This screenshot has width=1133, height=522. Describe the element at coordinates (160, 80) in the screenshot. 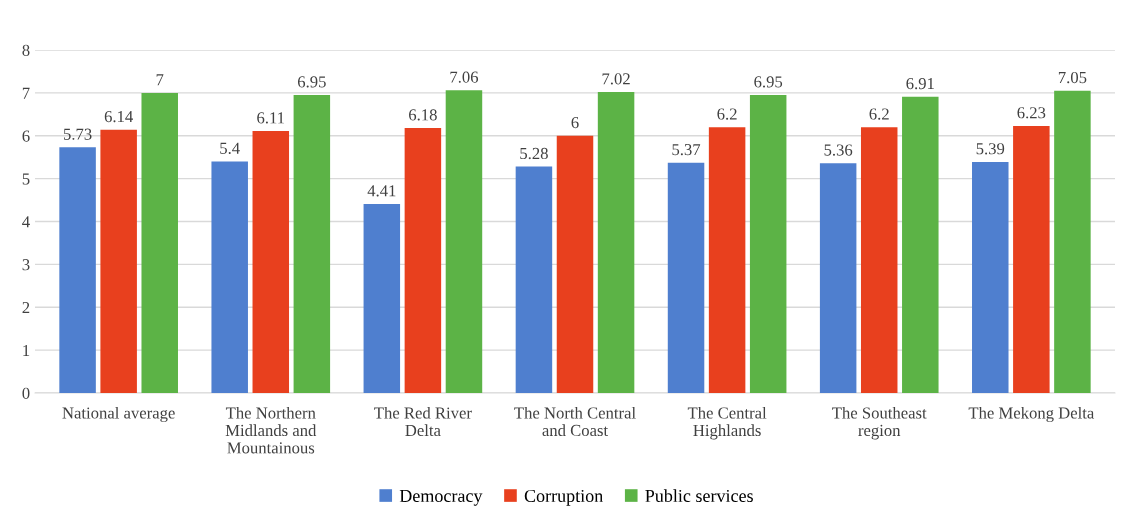

I see `data-label: 7` at that location.